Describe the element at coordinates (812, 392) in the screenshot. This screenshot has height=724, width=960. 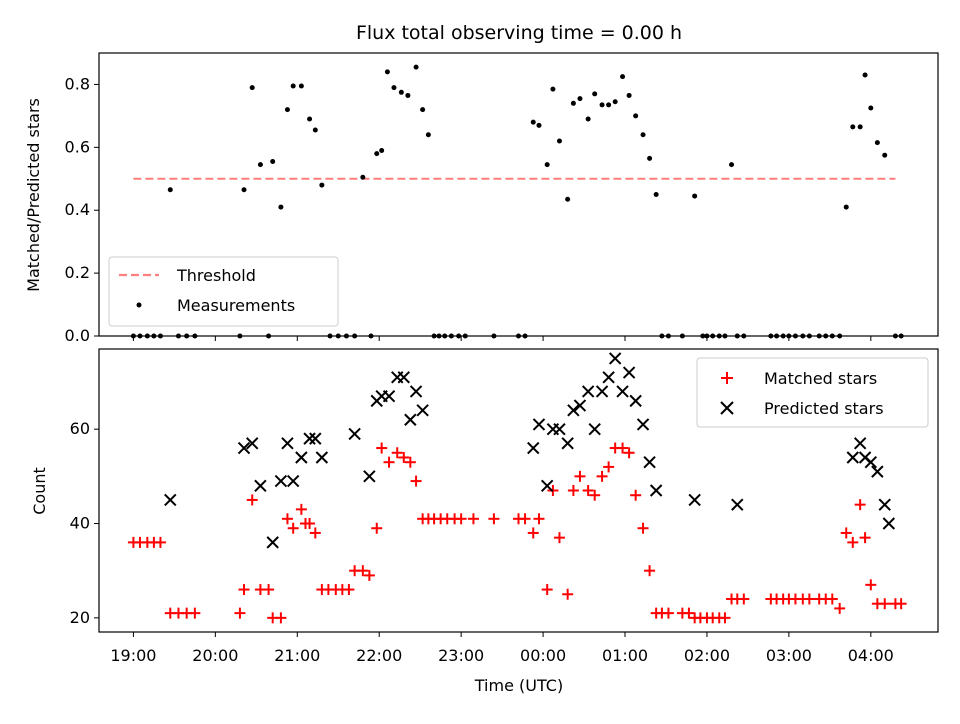
I see `bottom-legend-box` at that location.